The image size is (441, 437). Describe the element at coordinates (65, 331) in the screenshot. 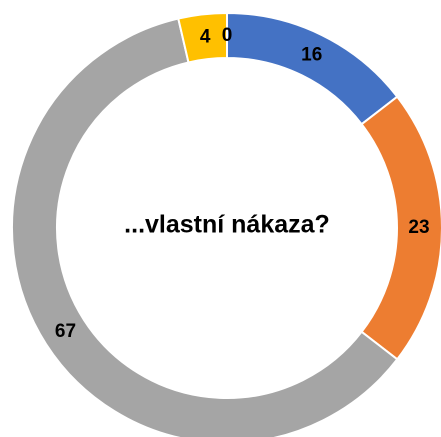

I see `data-label: 67` at that location.